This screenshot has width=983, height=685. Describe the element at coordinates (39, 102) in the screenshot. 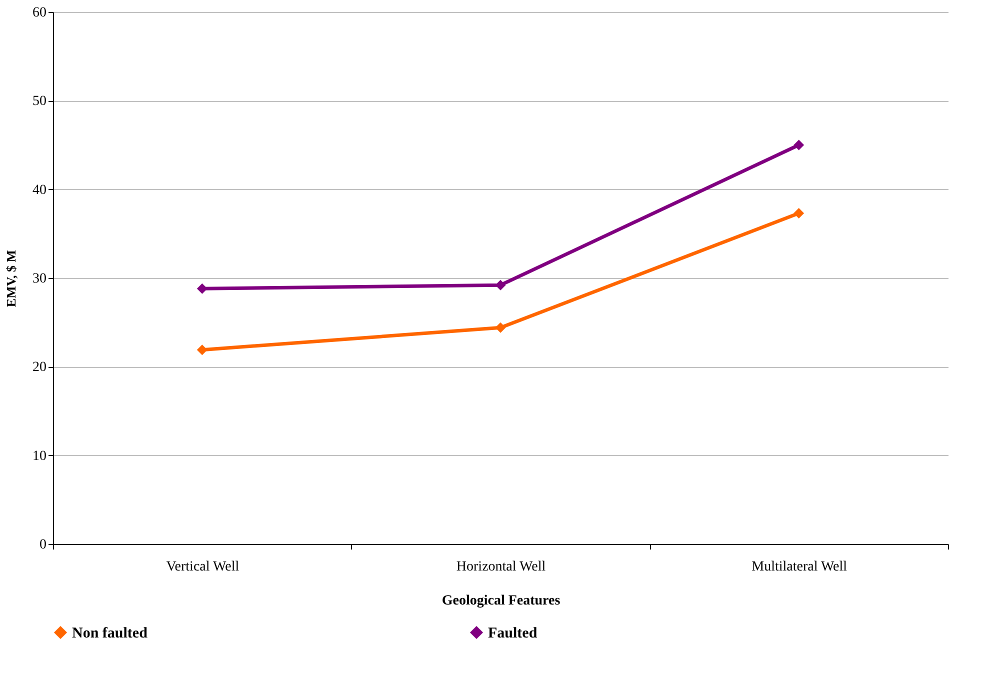

I see `y-tick-label: 50` at that location.